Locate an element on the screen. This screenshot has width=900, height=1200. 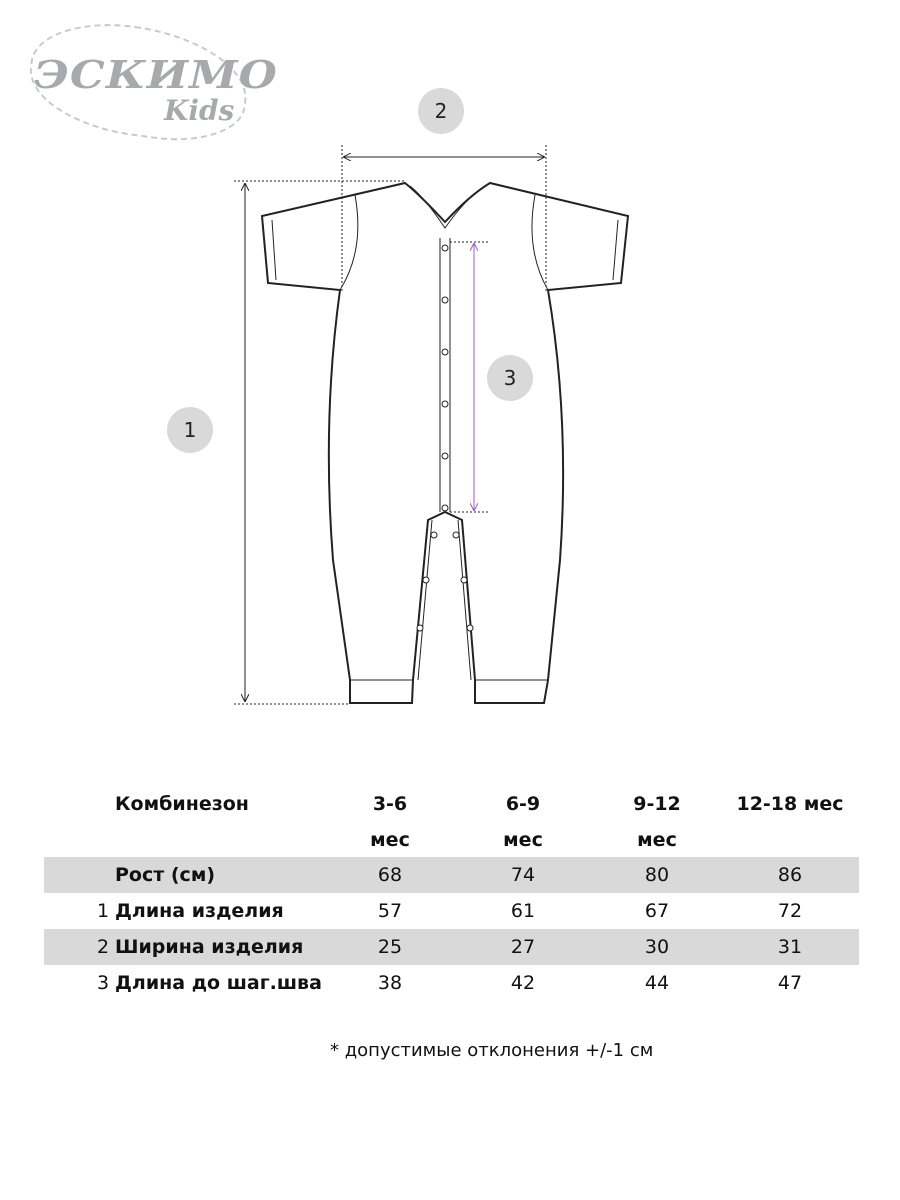
cell-value: 61 is located at coordinates (523, 911).